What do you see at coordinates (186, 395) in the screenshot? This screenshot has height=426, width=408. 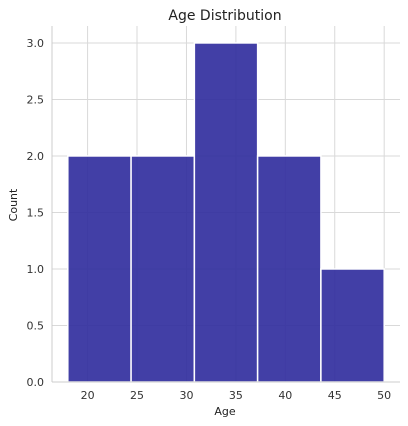 I see `x-tick-label: 30` at bounding box center [186, 395].